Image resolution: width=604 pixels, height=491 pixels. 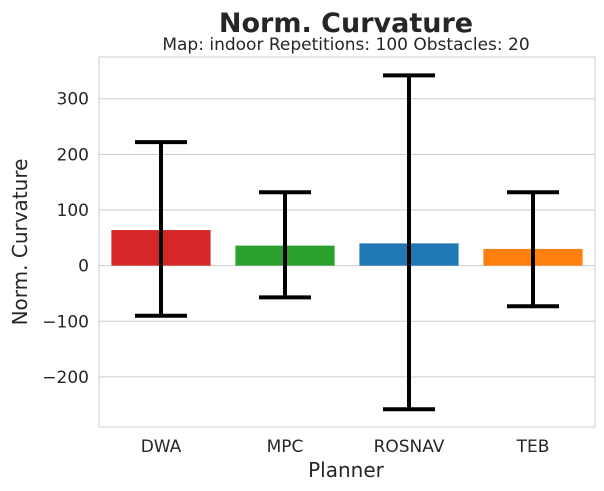 I want to click on error-bar-mpc, so click(x=285, y=245).